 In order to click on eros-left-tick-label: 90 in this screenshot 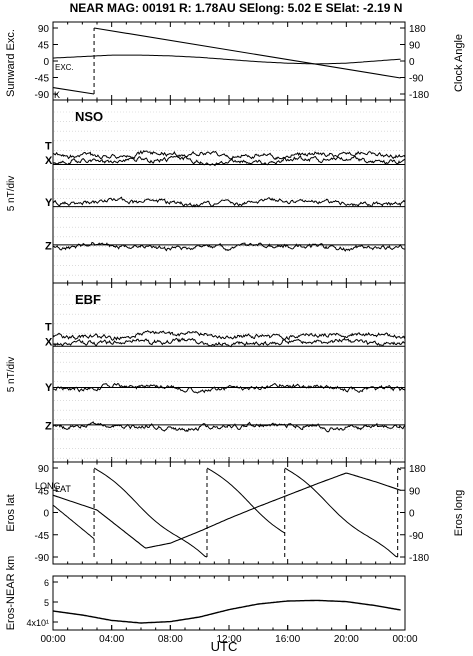, I will do `click(44, 469)`.